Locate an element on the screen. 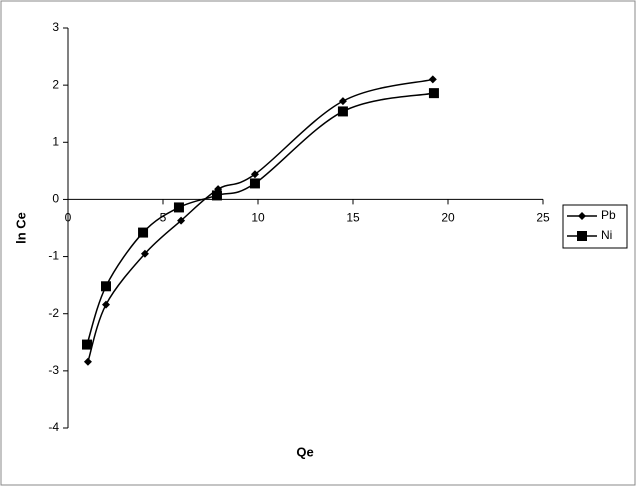  legend-label: Ni is located at coordinates (606, 235).